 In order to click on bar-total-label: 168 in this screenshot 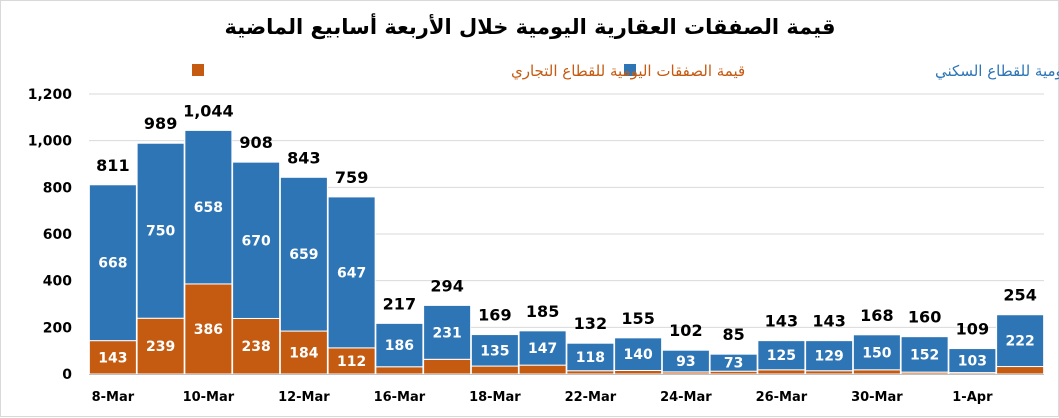, I will do `click(876, 315)`.